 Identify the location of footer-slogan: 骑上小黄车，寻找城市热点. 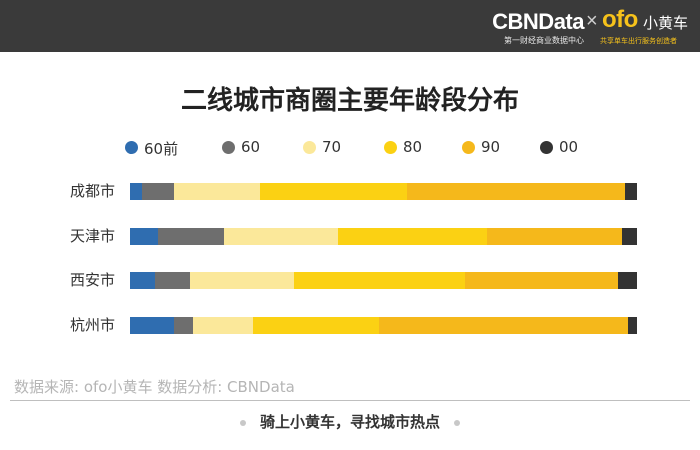
(350, 421).